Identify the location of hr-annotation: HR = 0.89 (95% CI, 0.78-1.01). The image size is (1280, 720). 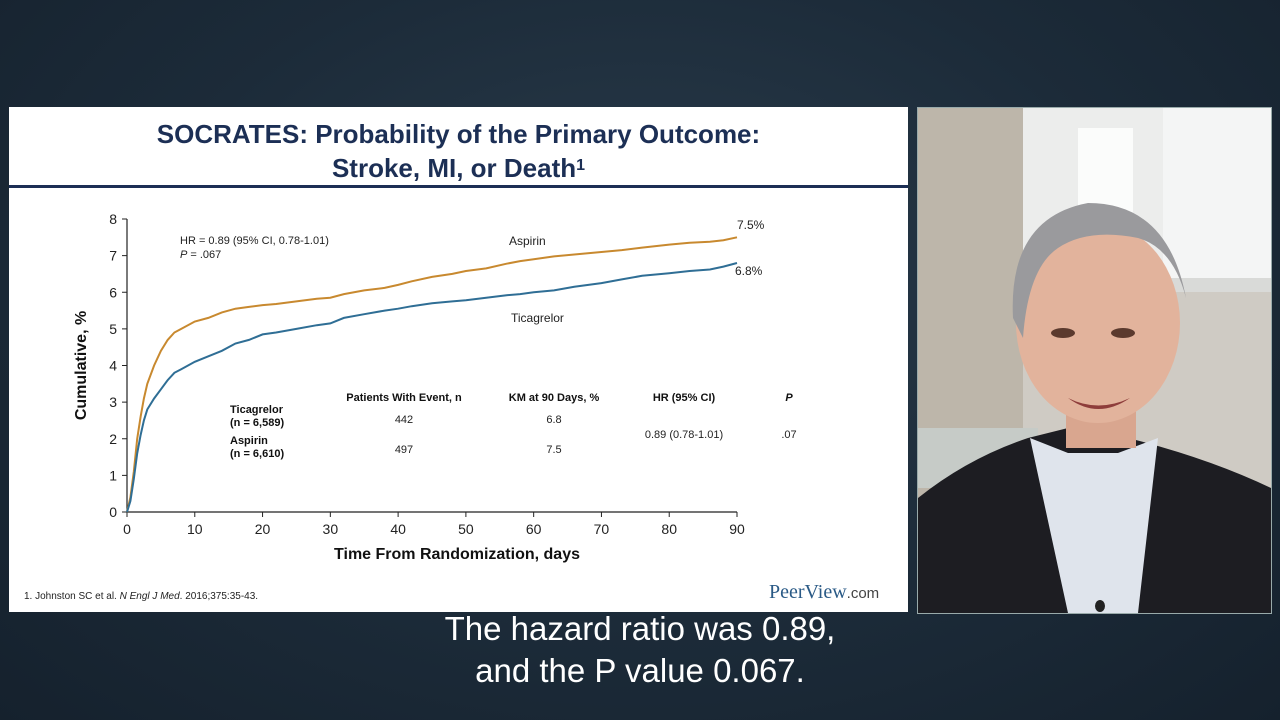
(254, 241).